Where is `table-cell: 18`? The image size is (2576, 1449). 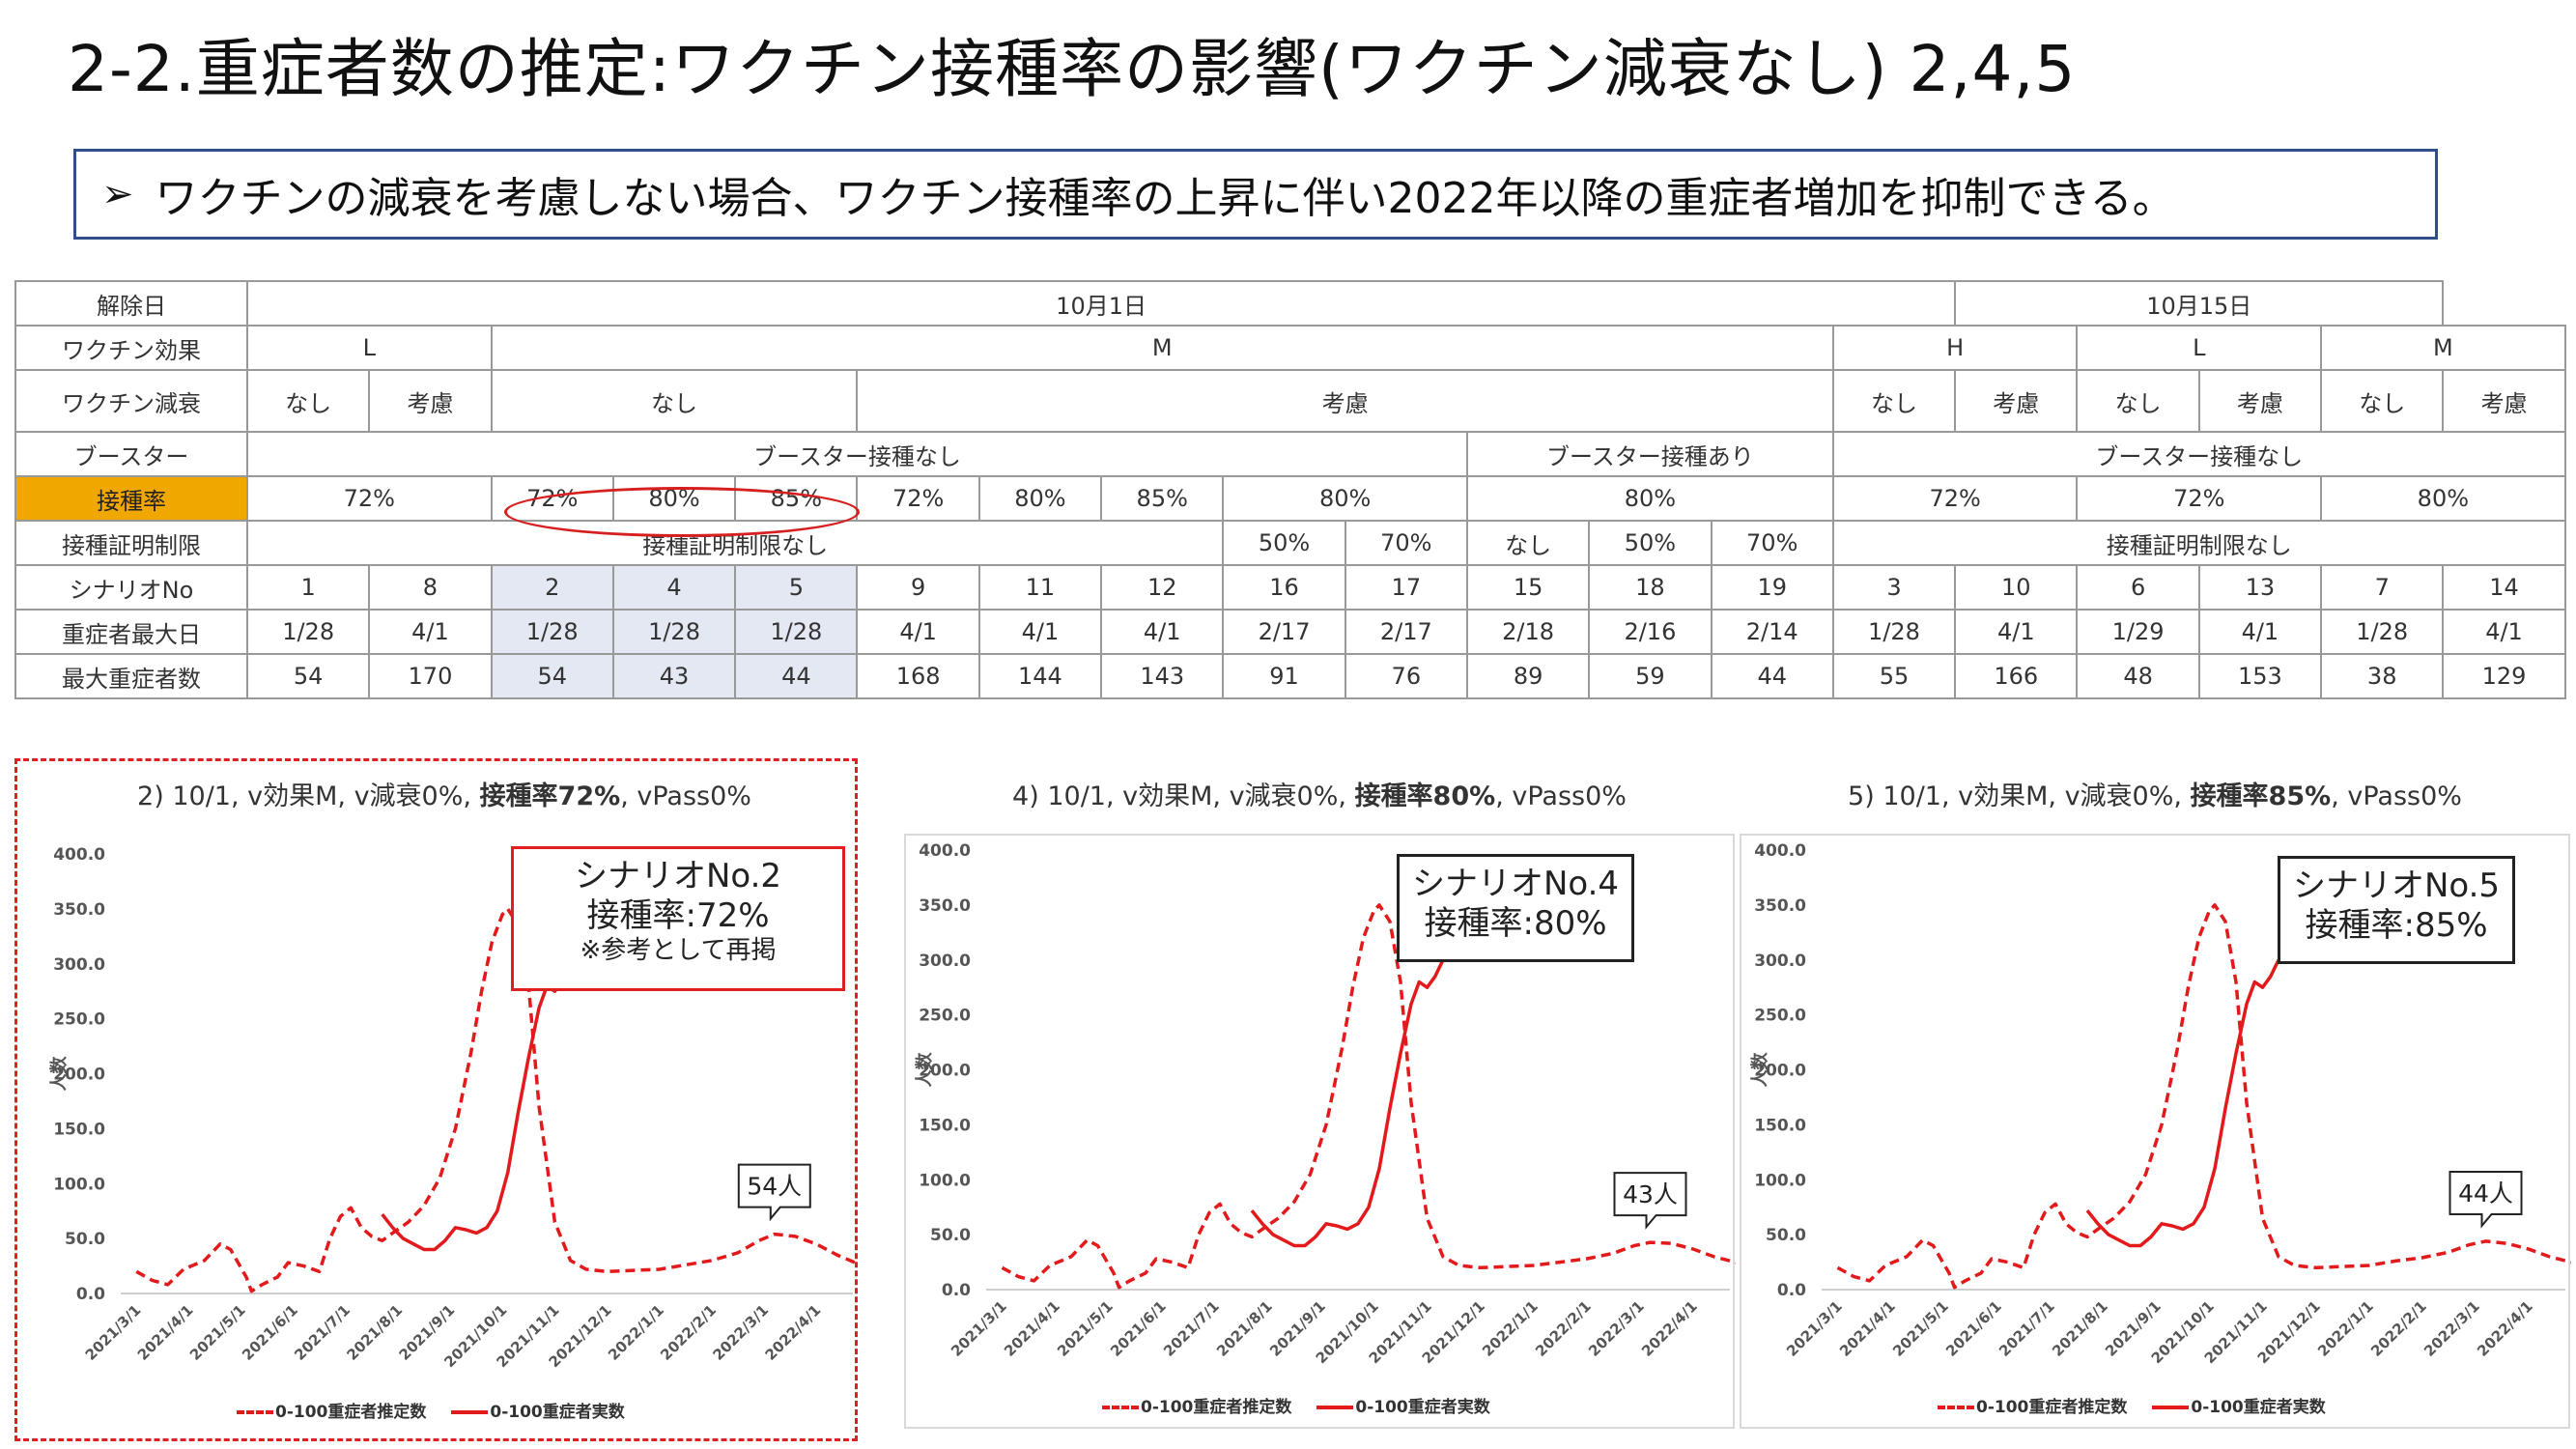 table-cell: 18 is located at coordinates (1650, 587).